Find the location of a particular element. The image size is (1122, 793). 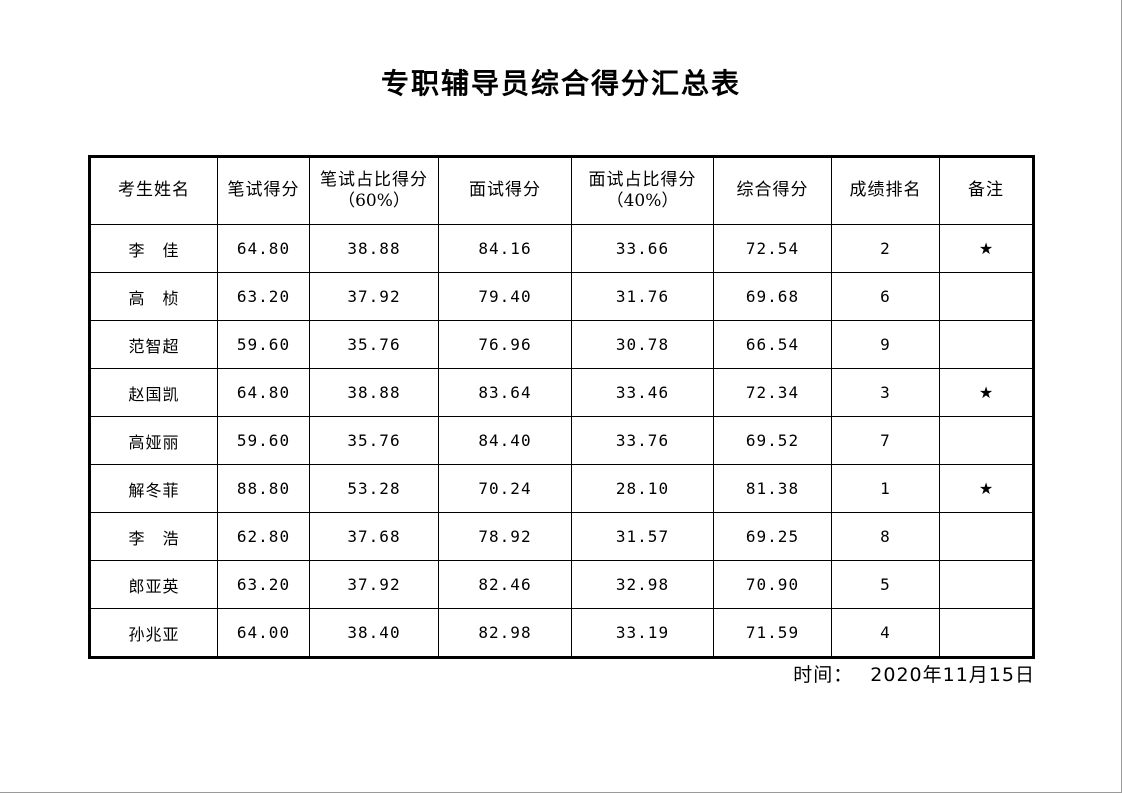

column-header-written-score: 笔试得分 is located at coordinates (263, 190).